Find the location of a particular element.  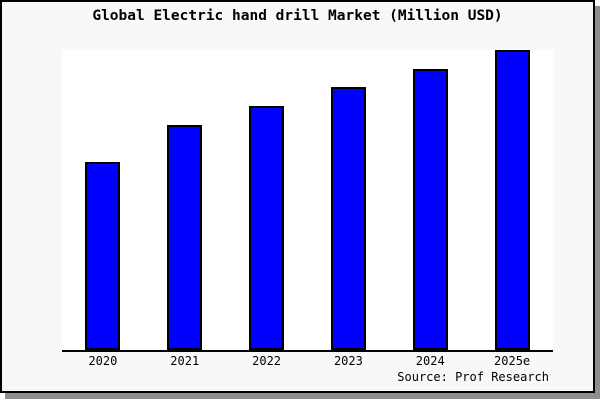

x-tick-label-2020: 2020 is located at coordinates (103, 361).